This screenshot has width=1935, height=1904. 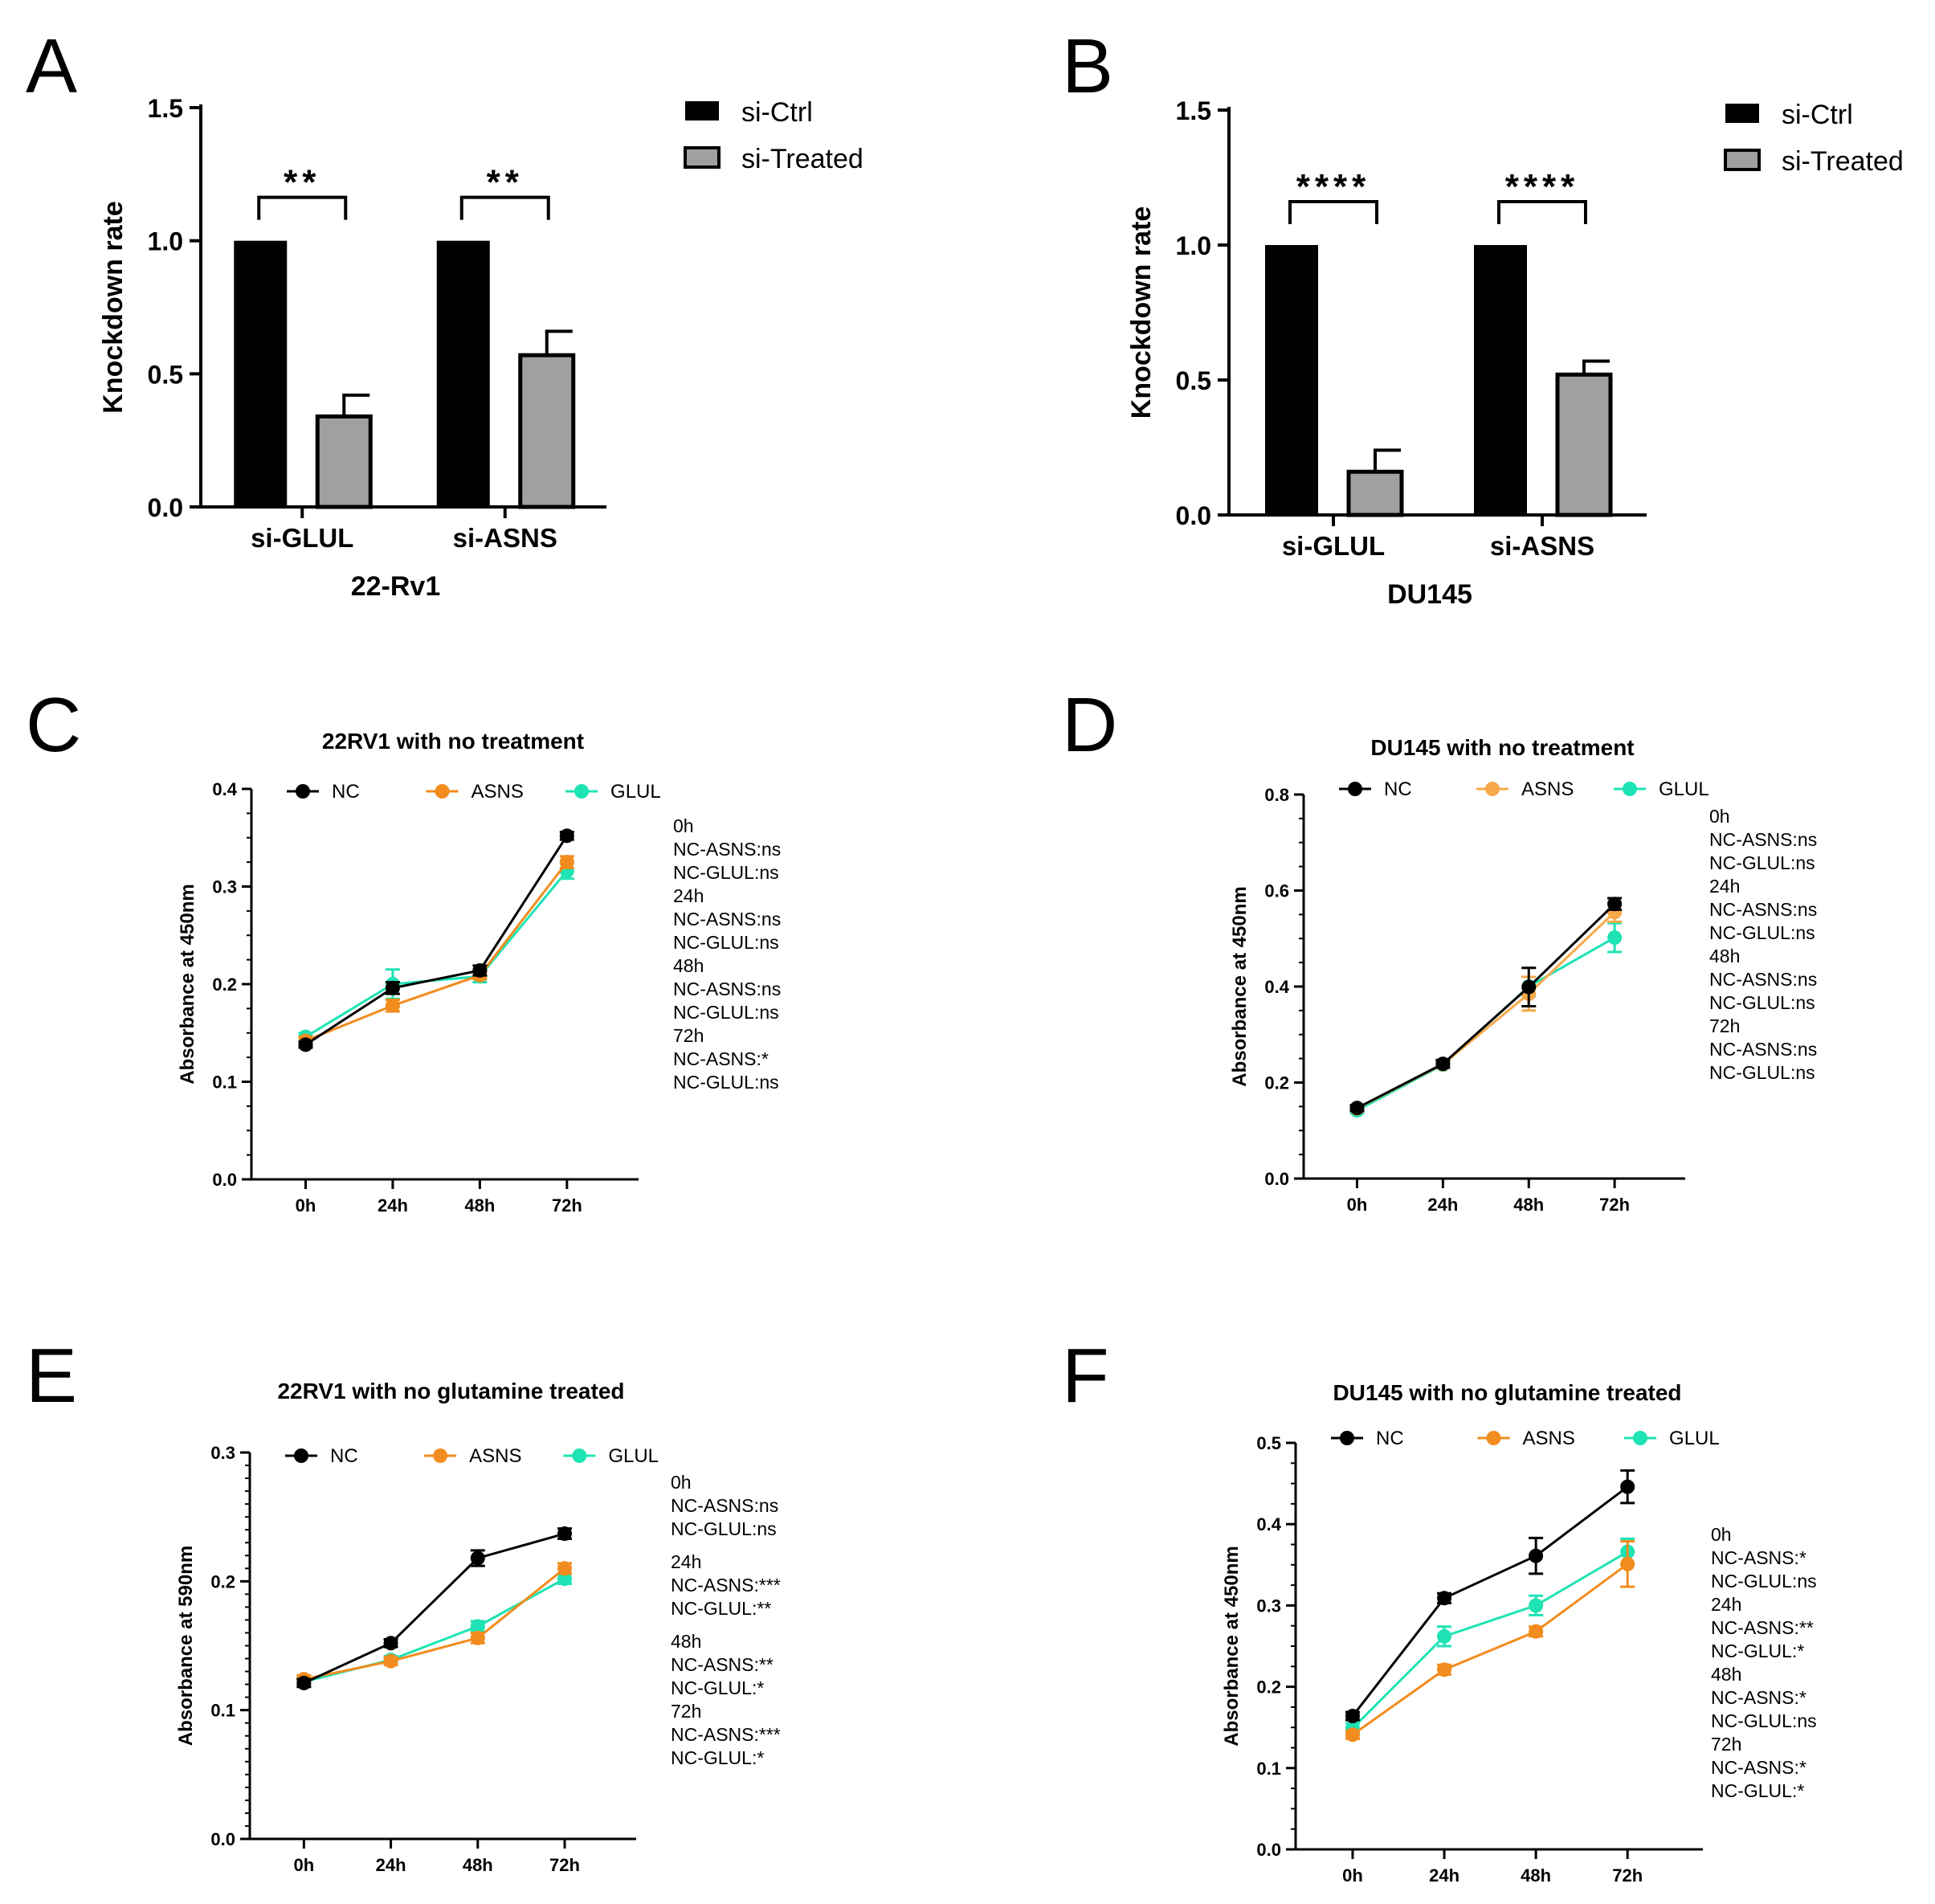 I want to click on stats-line: 48h, so click(x=1724, y=956).